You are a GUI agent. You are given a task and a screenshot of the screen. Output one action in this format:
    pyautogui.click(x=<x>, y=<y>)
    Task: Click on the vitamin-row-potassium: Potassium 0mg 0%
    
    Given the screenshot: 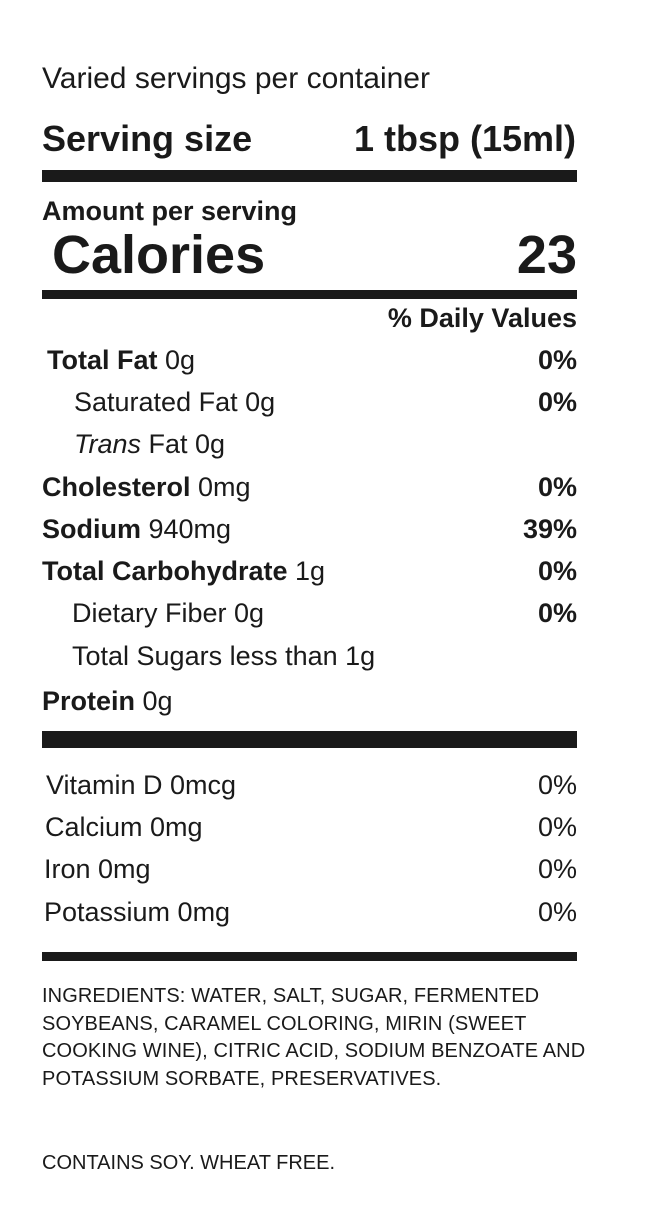 What is the action you would take?
    pyautogui.click(x=309, y=912)
    